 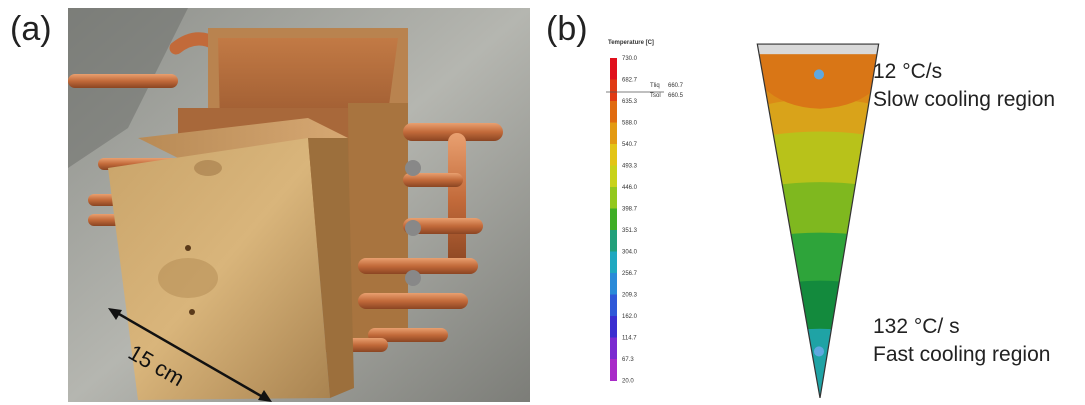 I want to click on fast-cooling-label: Fast cooling region, so click(x=962, y=354).